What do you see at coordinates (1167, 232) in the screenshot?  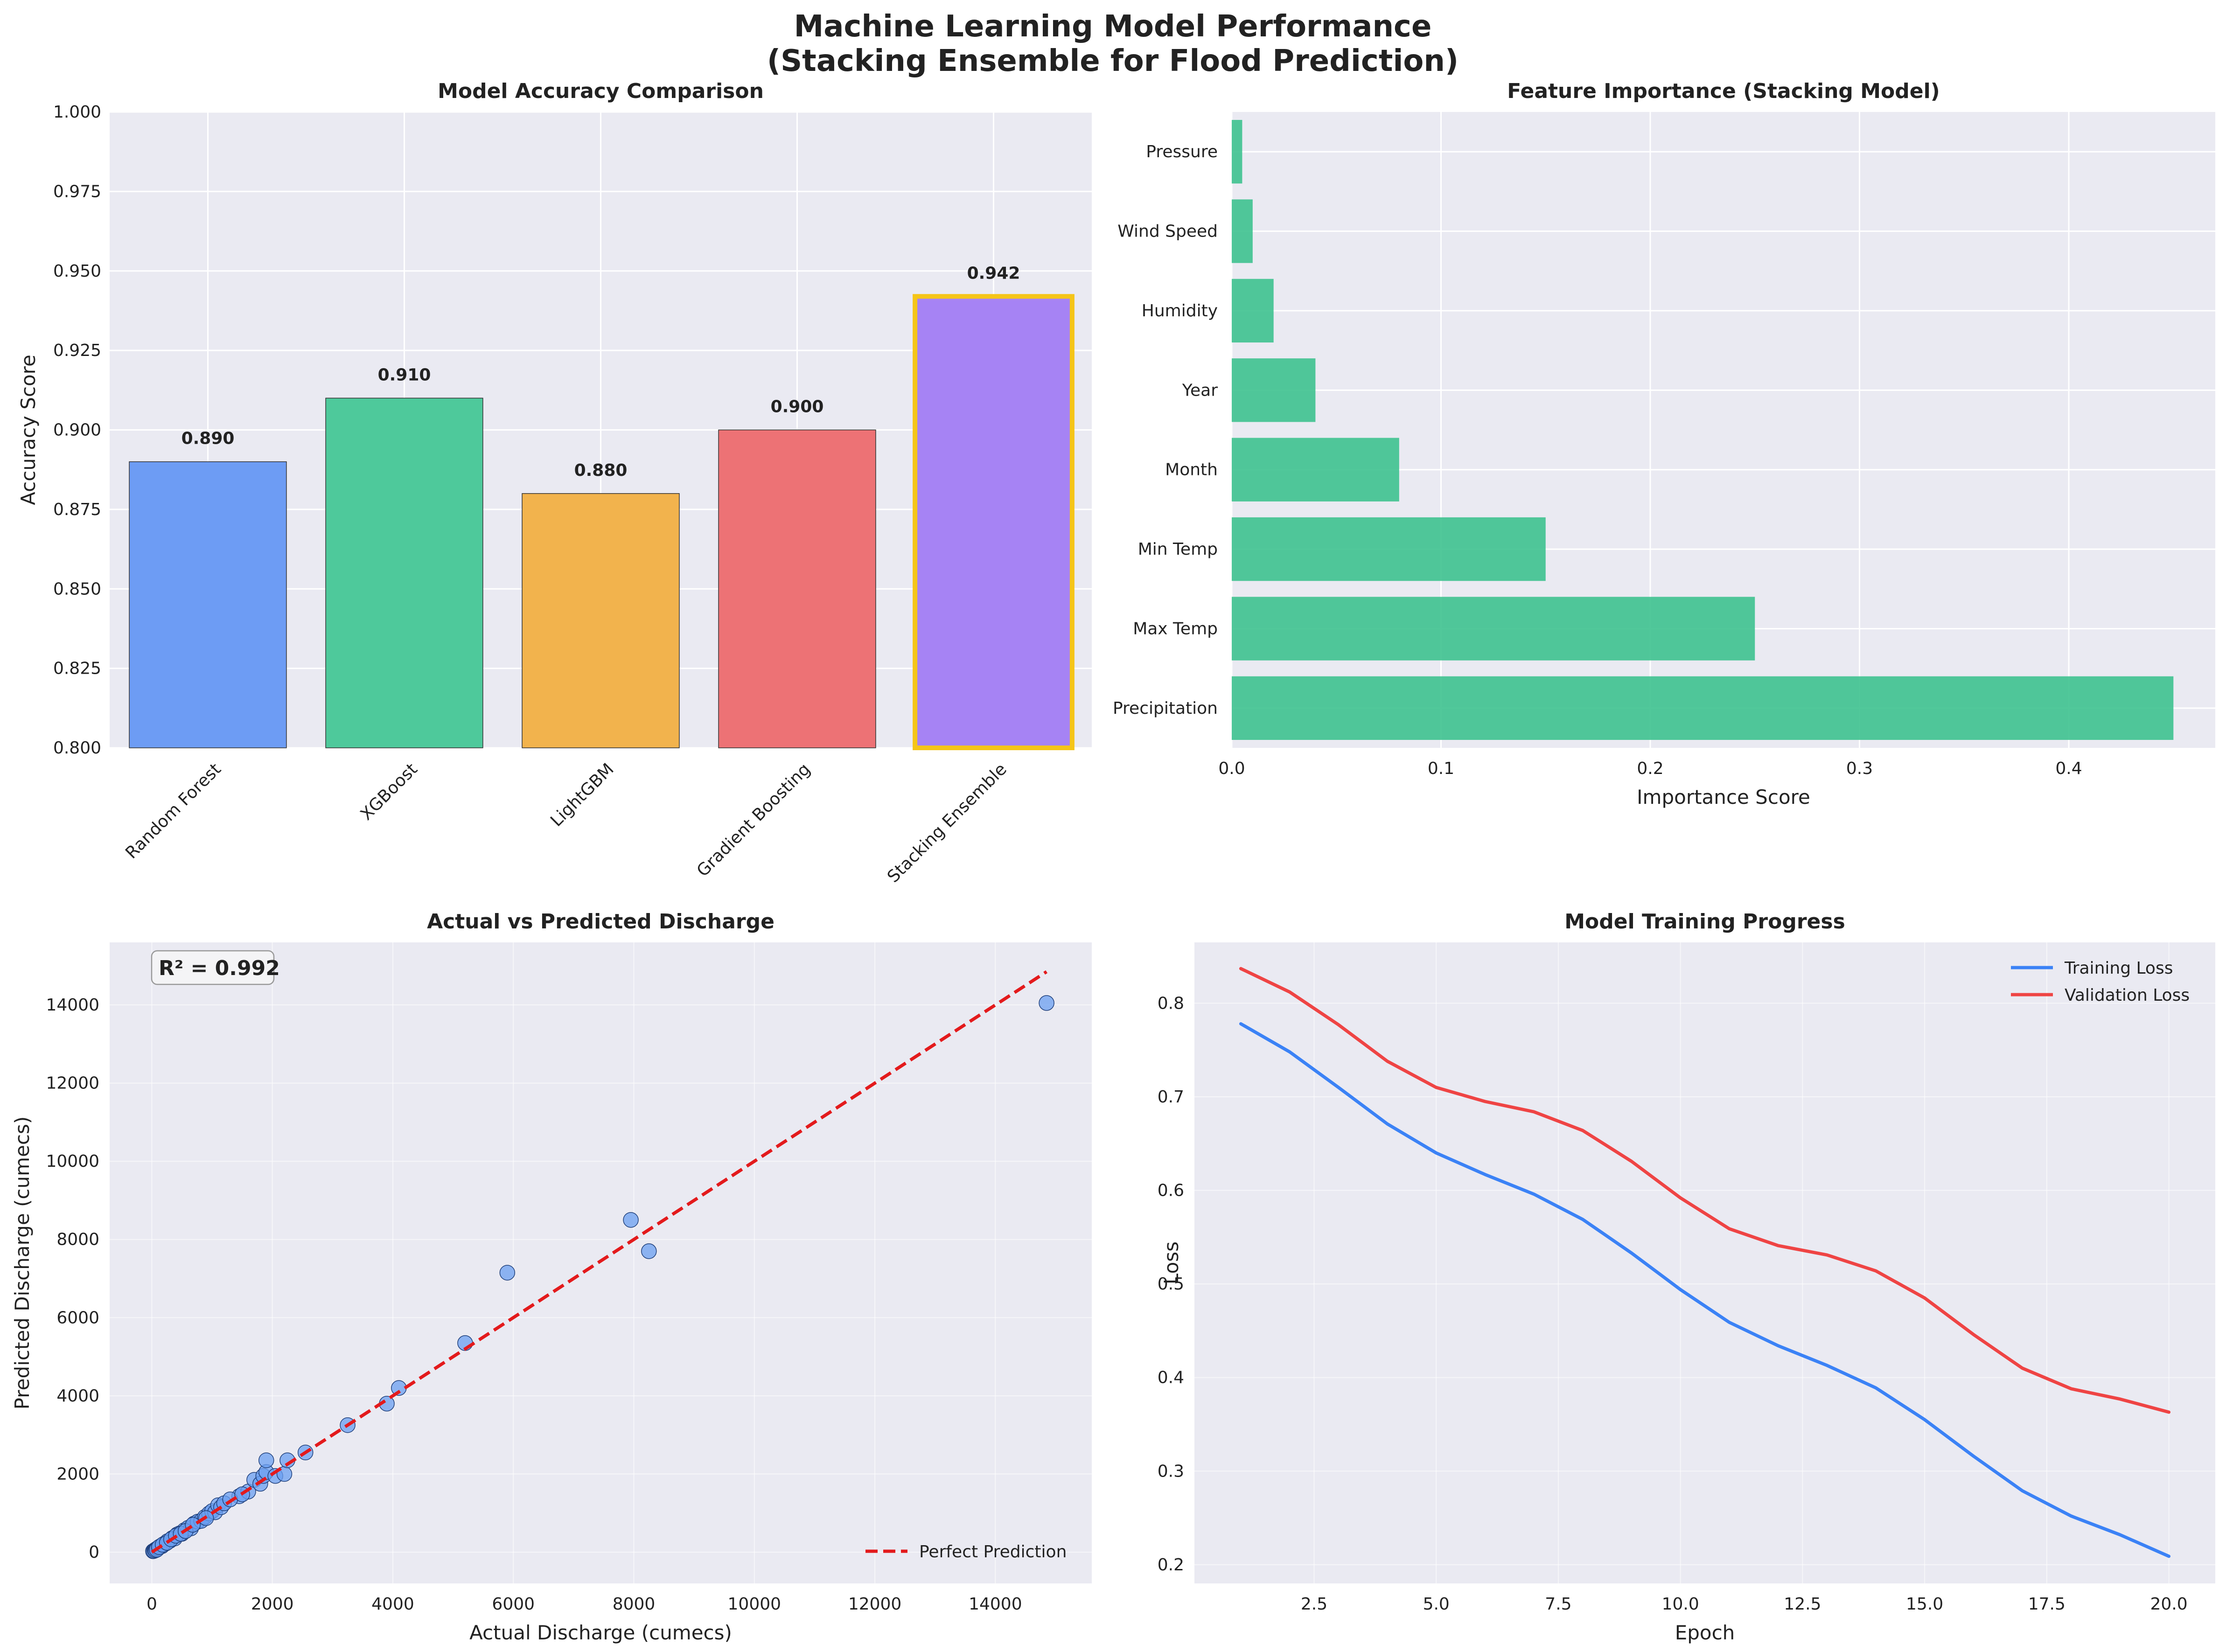 I see `importance-ytick-label: Wind Speed` at bounding box center [1167, 232].